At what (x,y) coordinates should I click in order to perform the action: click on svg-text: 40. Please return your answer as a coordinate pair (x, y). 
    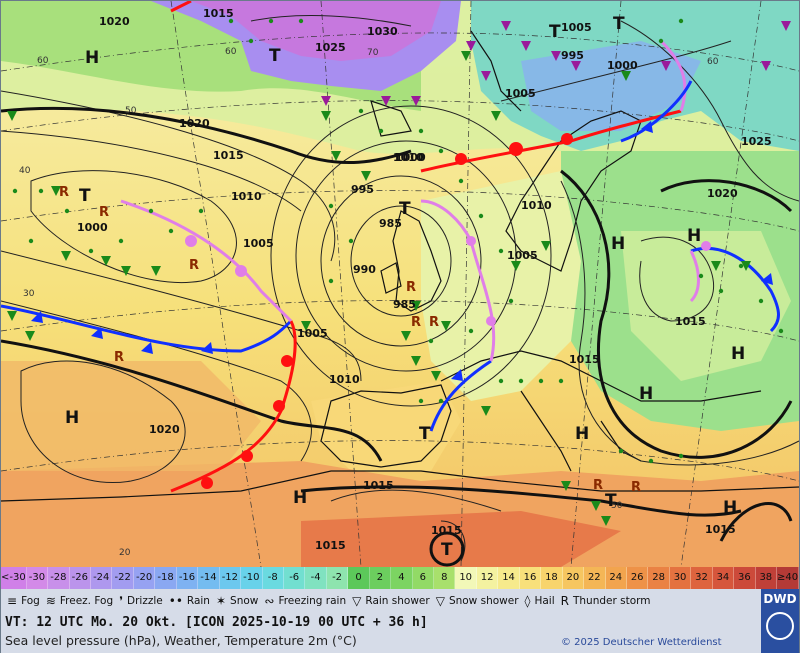
    Looking at the image, I should click on (25, 171).